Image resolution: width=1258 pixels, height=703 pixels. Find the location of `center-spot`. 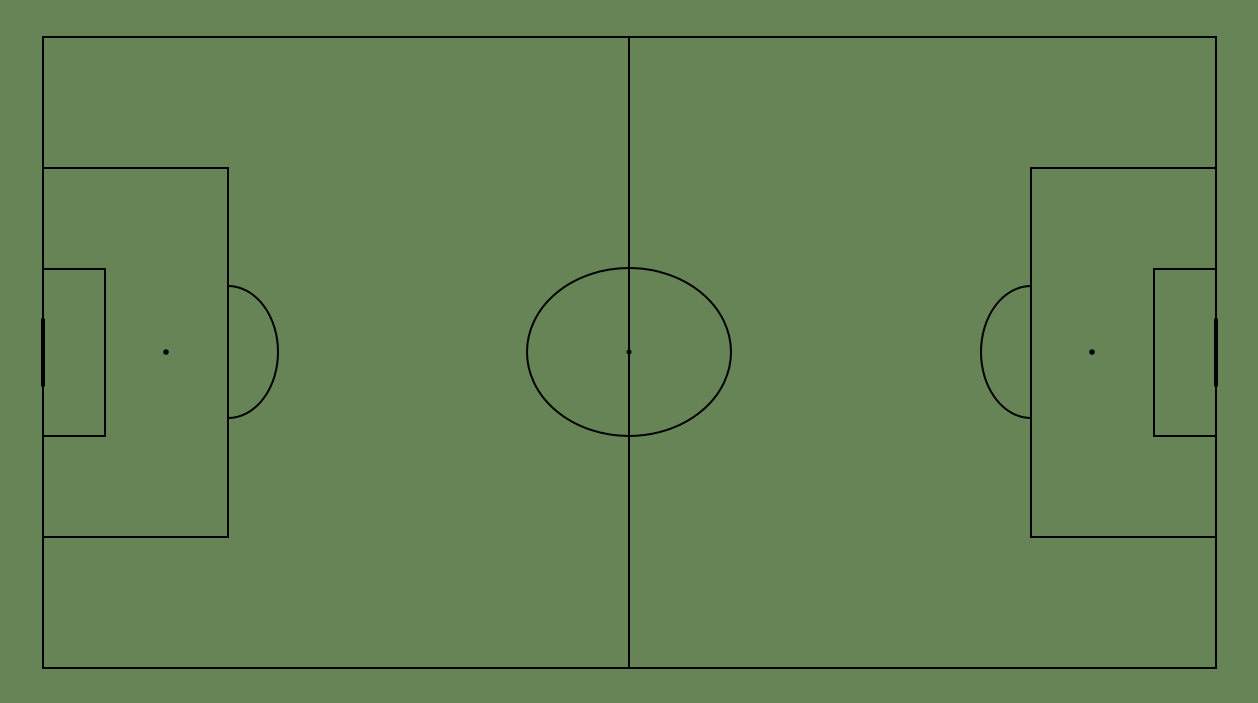

center-spot is located at coordinates (629, 352).